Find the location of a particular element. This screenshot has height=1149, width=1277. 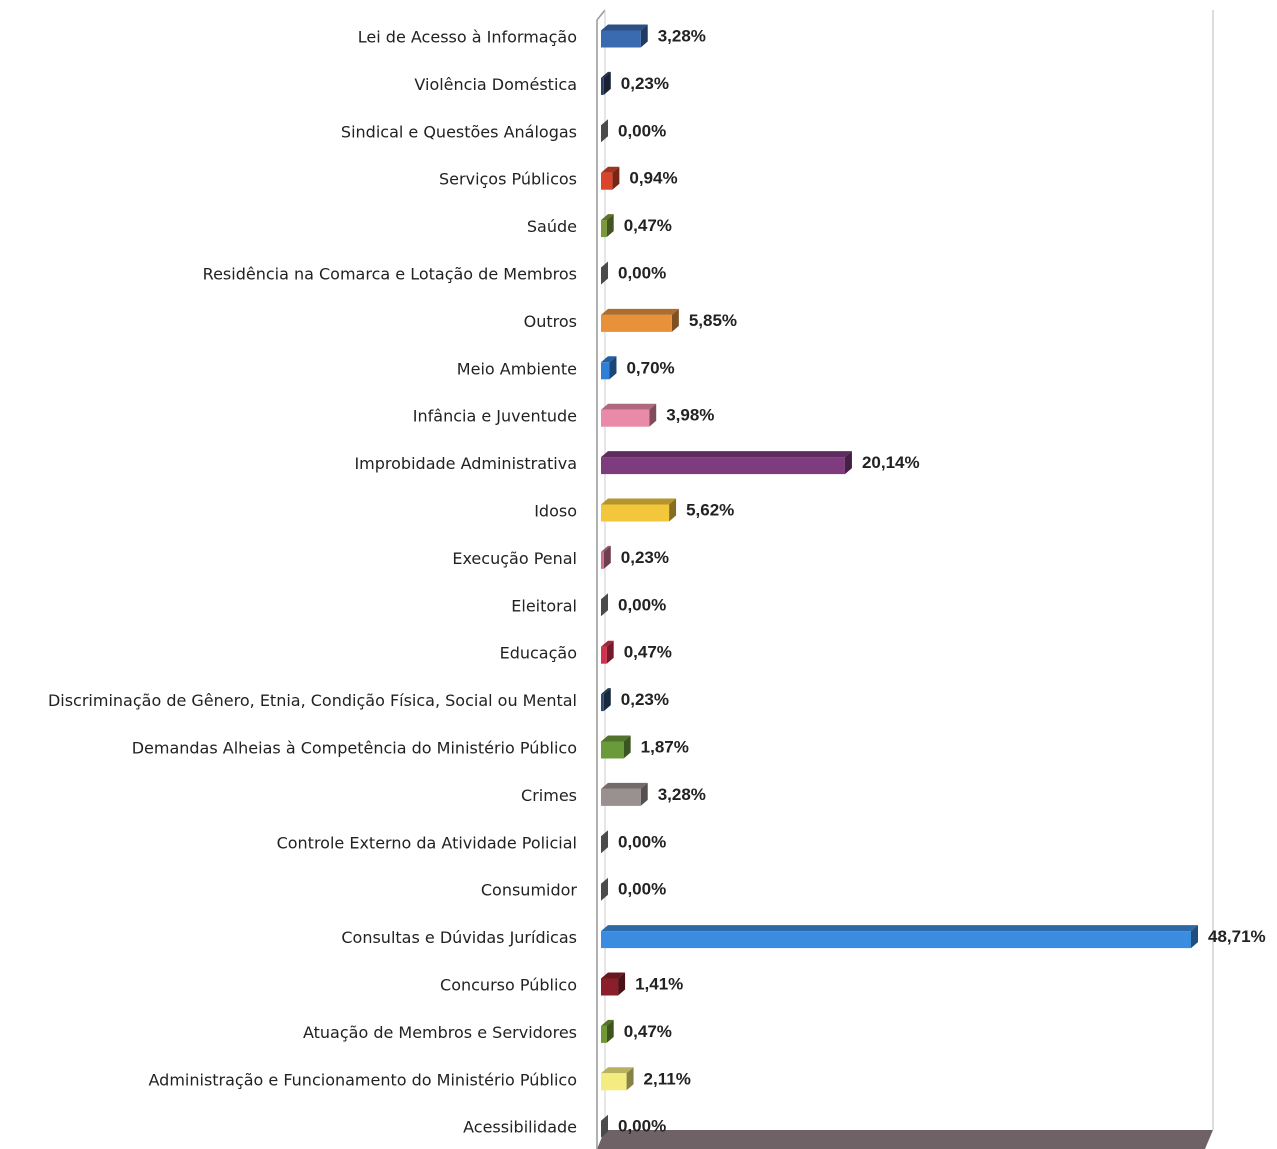

category-label: Atuação de Membros e Servidores is located at coordinates (440, 1032).